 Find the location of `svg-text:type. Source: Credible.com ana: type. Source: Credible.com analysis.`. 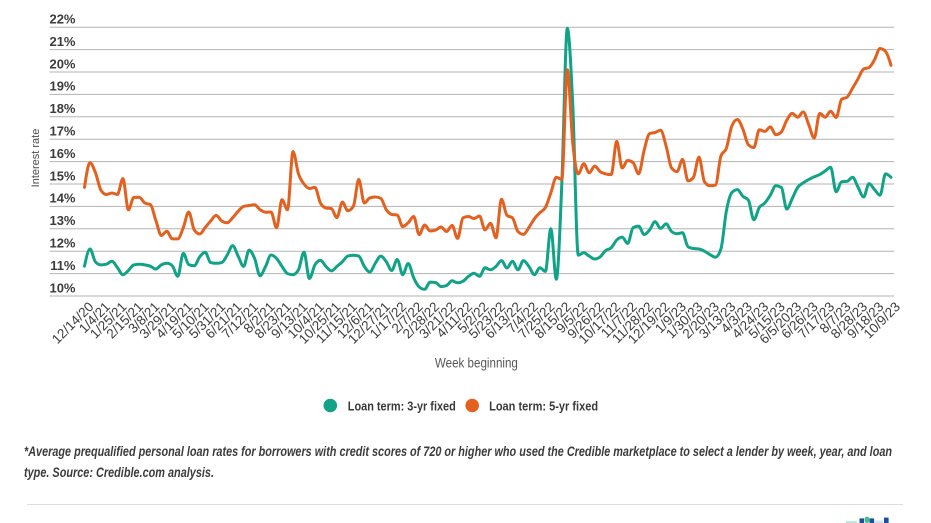

svg-text:type. Source: Credible.com ana: type. Source: Credible.com analysis. is located at coordinates (119, 472).